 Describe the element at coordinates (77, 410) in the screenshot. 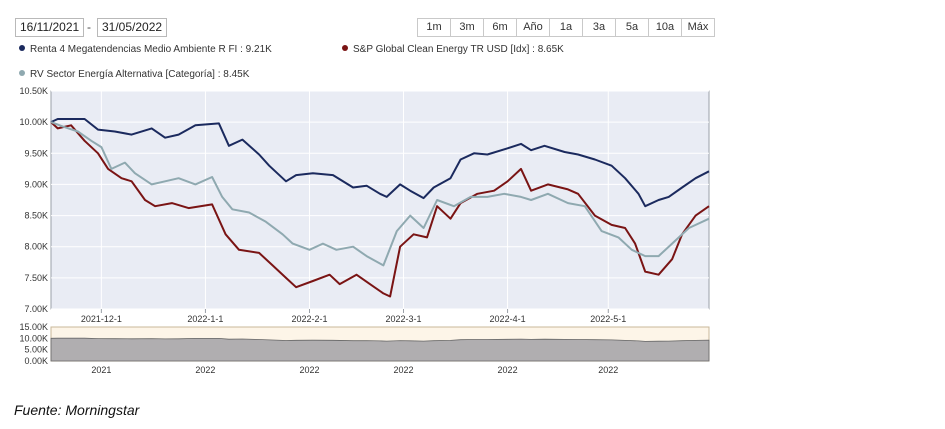

I see `source-note: Fuente: Morningstar` at that location.